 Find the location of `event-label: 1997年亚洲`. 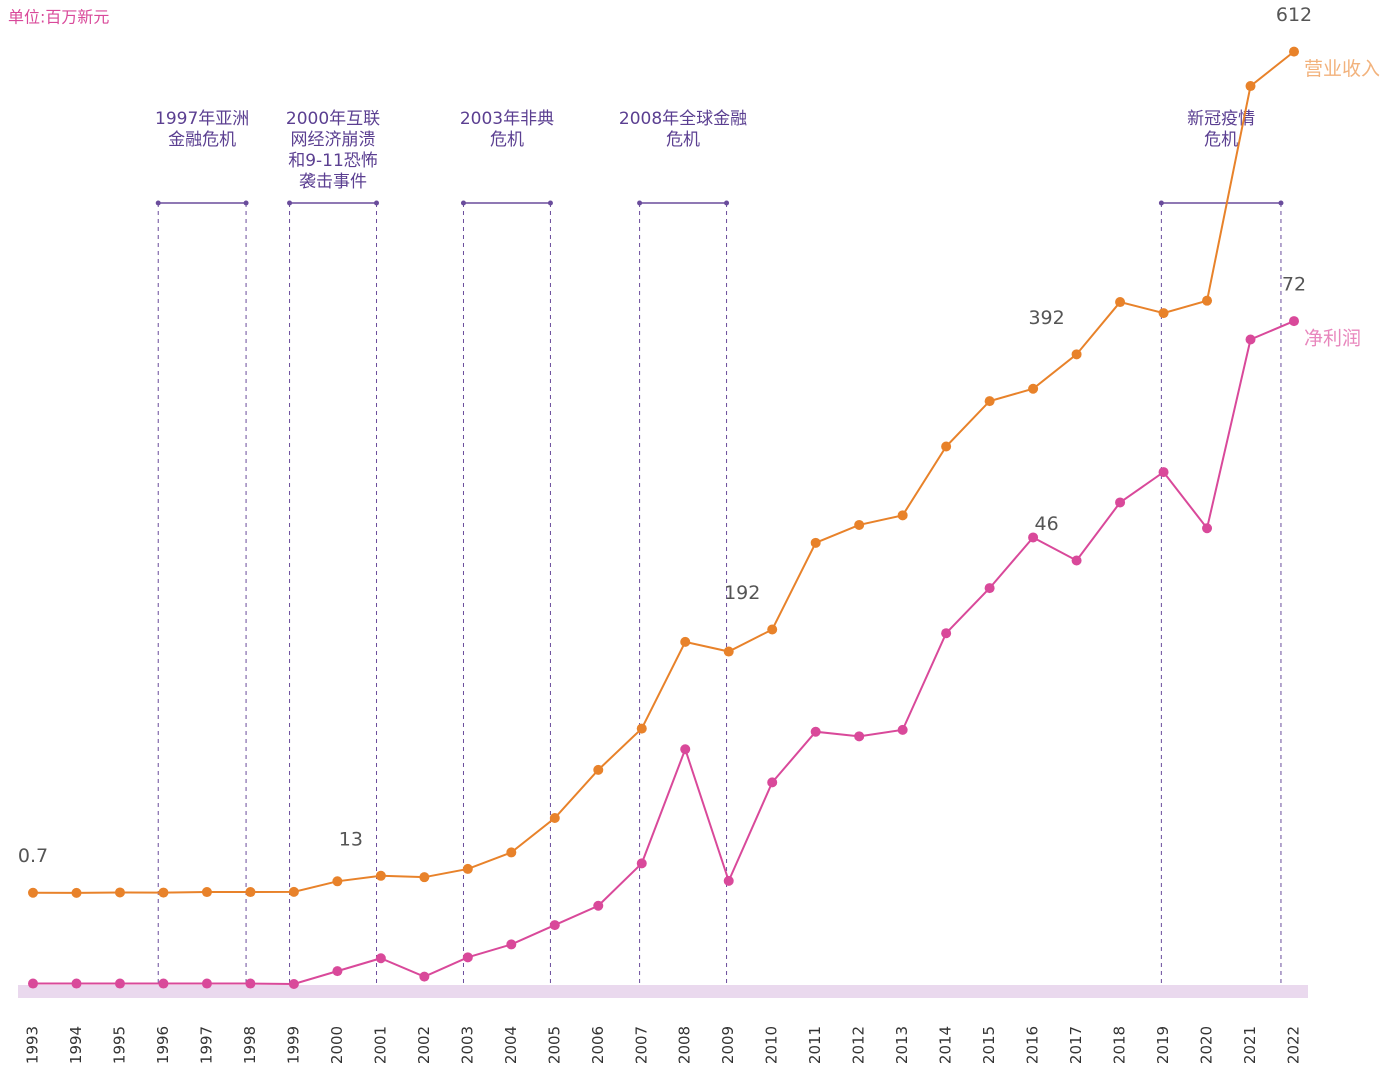

event-label: 1997年亚洲 is located at coordinates (202, 119).